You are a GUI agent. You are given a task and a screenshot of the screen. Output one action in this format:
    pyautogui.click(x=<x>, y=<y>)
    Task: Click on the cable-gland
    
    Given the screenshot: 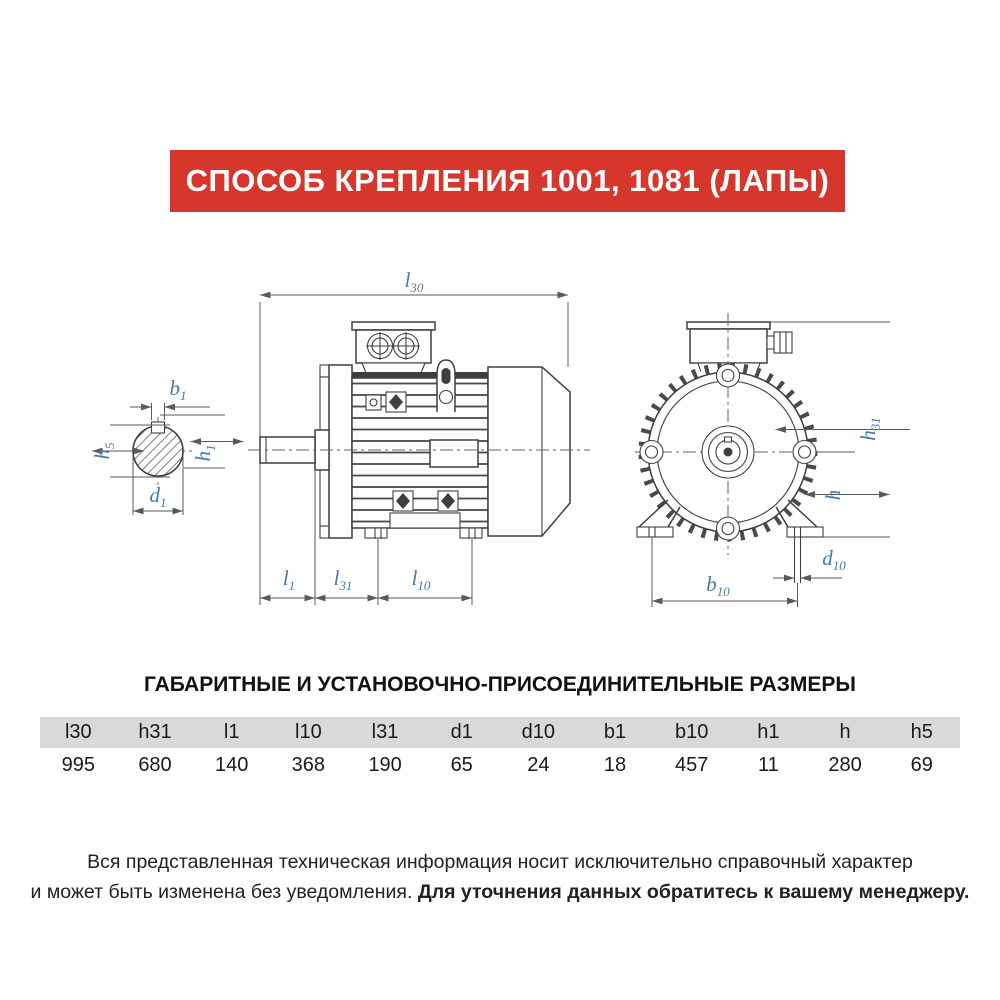 What is the action you would take?
    pyautogui.click(x=783, y=342)
    